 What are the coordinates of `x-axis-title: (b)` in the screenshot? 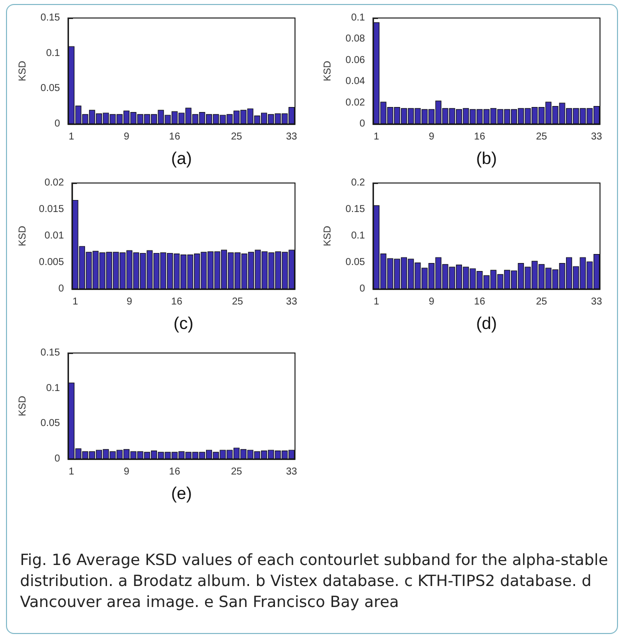 It's located at (486, 158).